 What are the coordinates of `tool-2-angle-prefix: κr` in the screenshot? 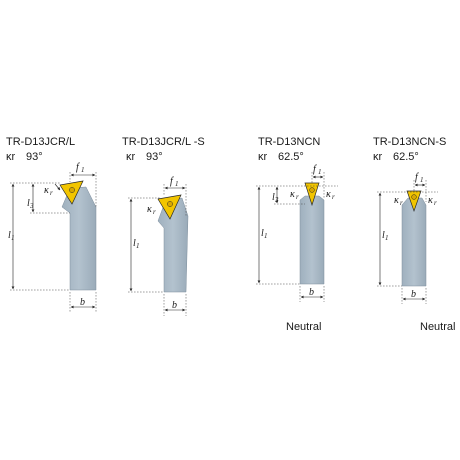 It's located at (131, 157).